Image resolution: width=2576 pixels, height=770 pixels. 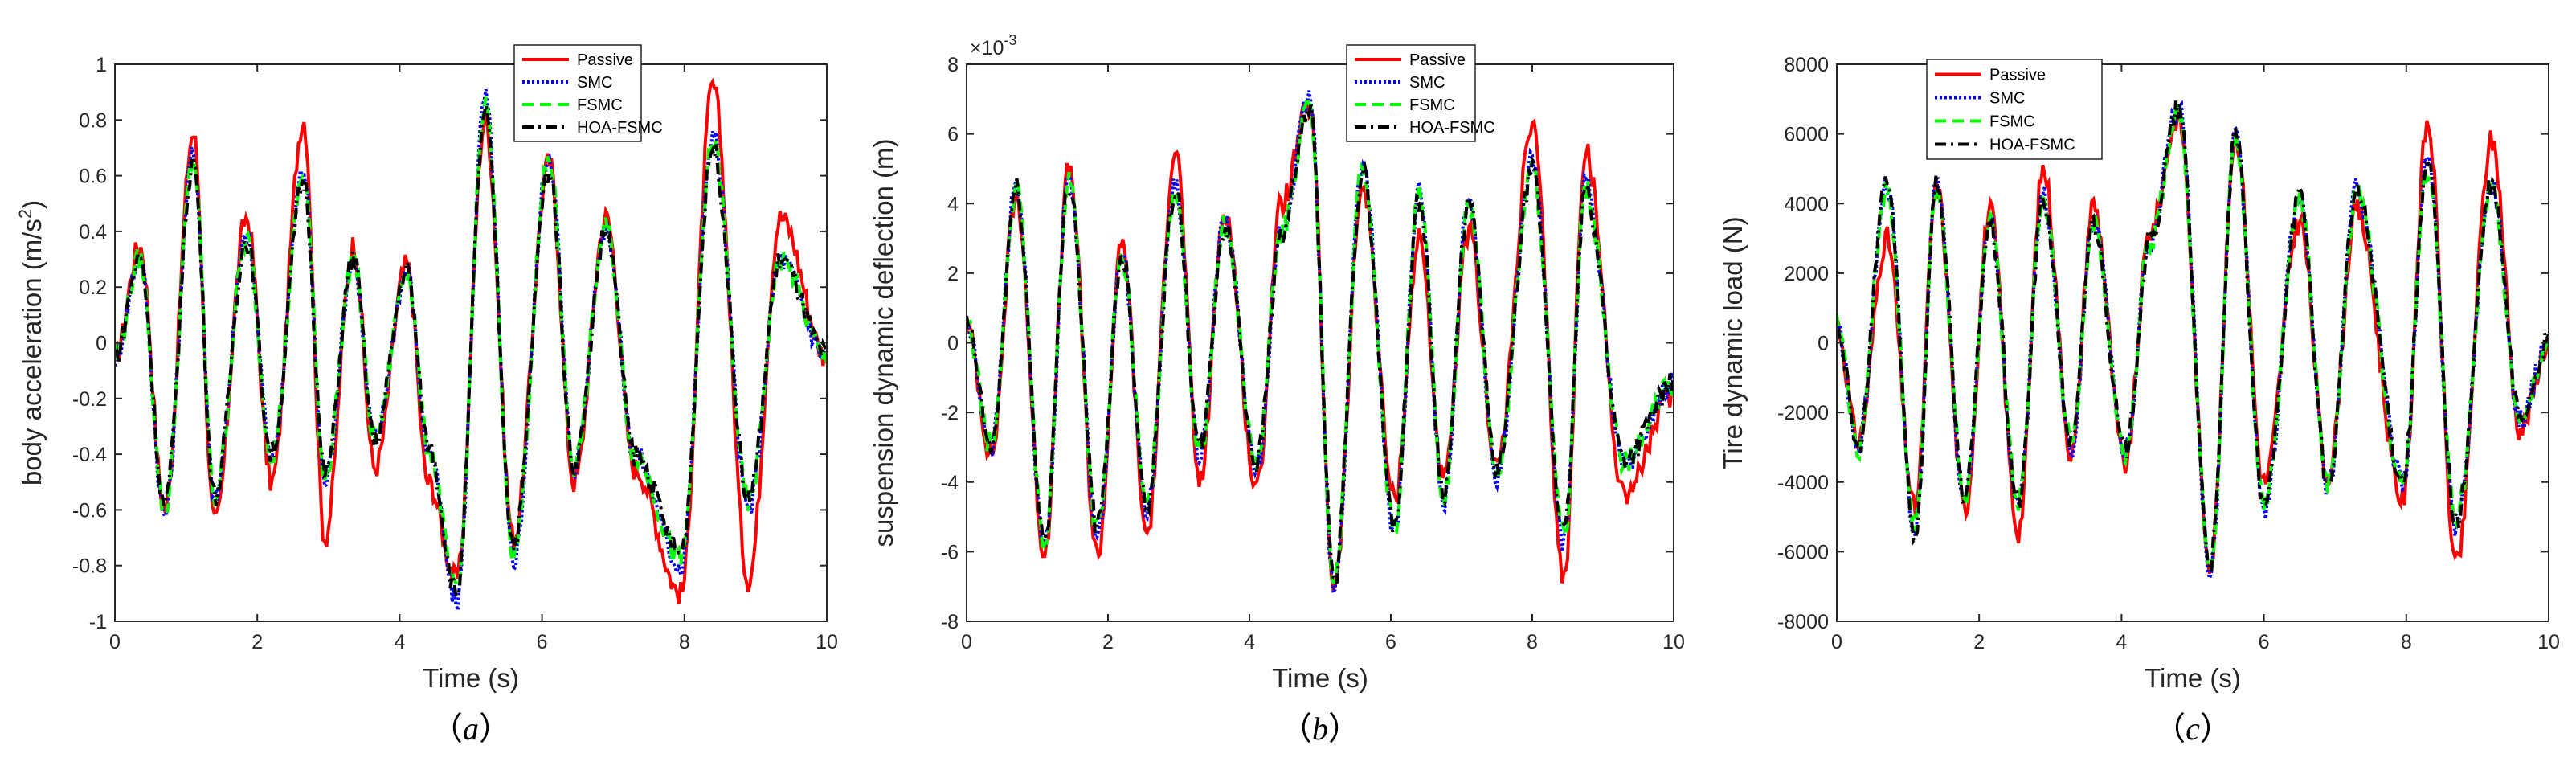 What do you see at coordinates (1803, 552) in the screenshot?
I see `y-tick-label: -6000` at bounding box center [1803, 552].